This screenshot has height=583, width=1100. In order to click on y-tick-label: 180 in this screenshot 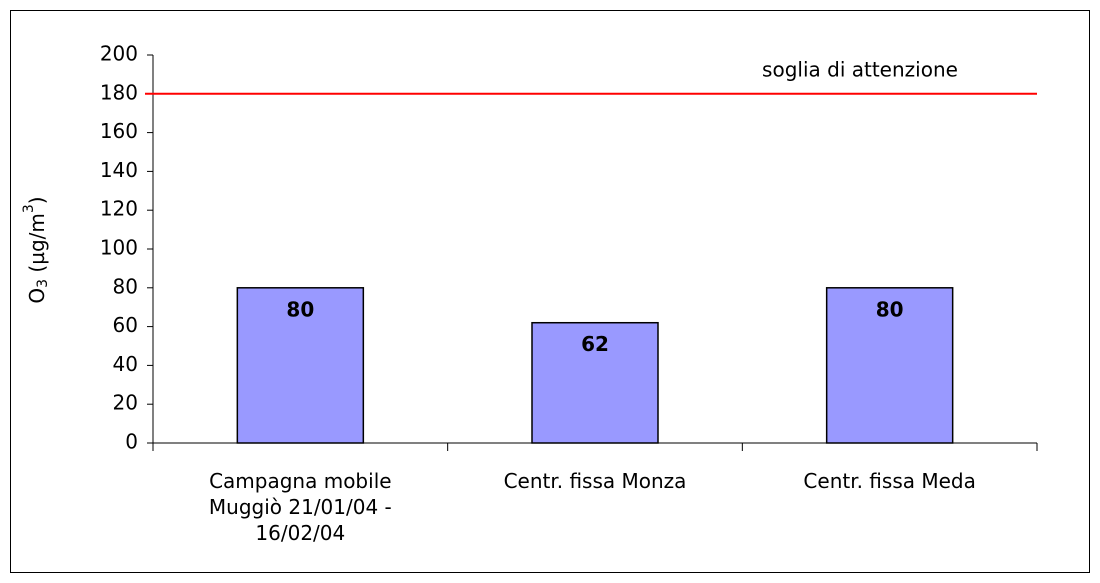, I will do `click(119, 92)`.